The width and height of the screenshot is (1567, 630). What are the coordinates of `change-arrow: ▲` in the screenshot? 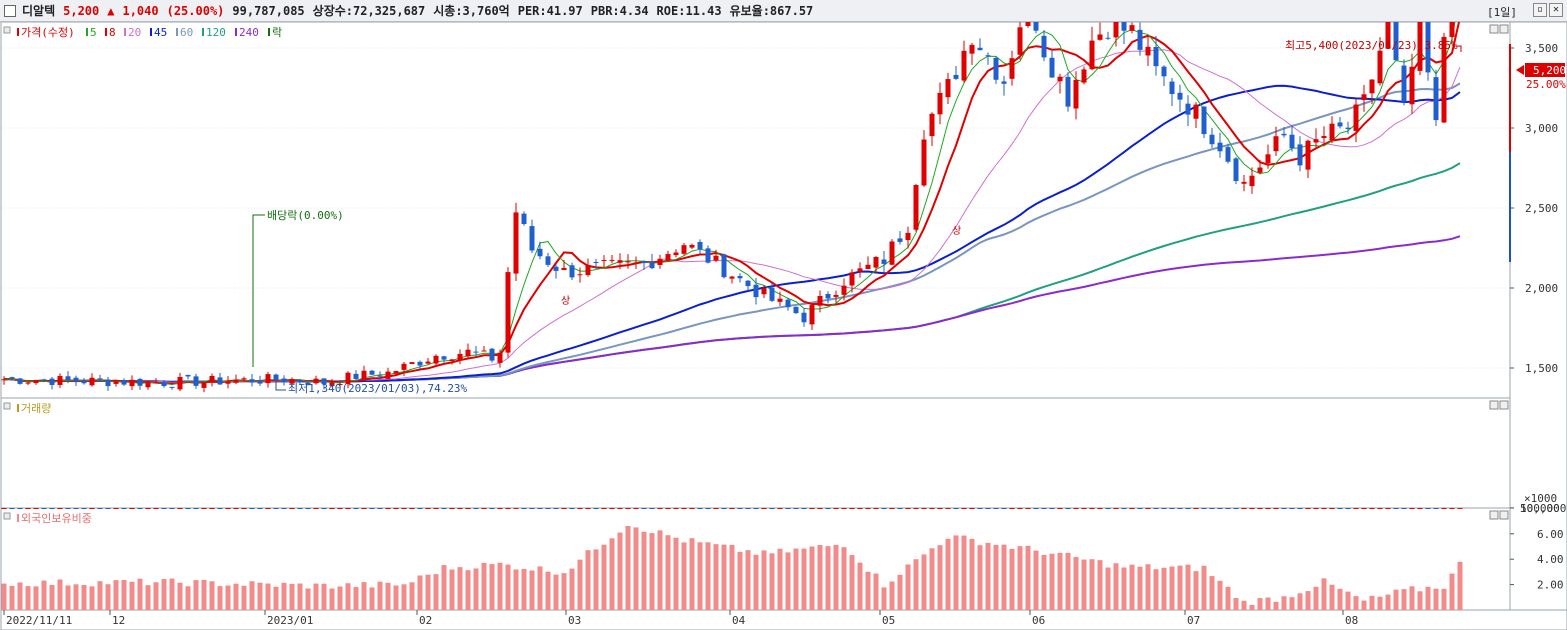 It's located at (111, 10).